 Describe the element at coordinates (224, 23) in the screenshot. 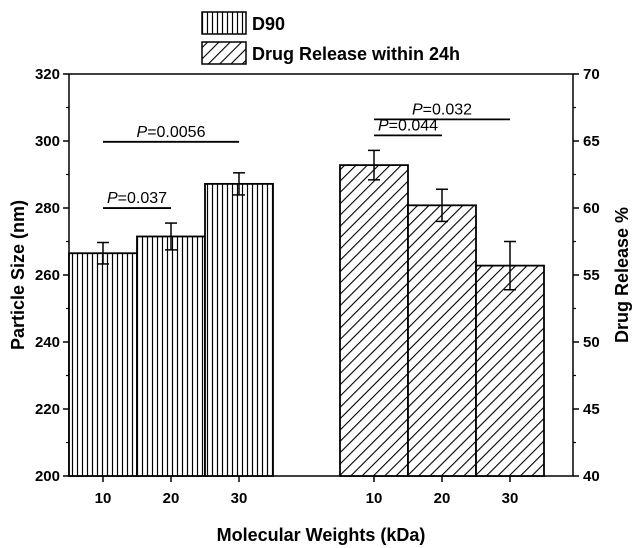

I see `legend-swatch-d90` at that location.